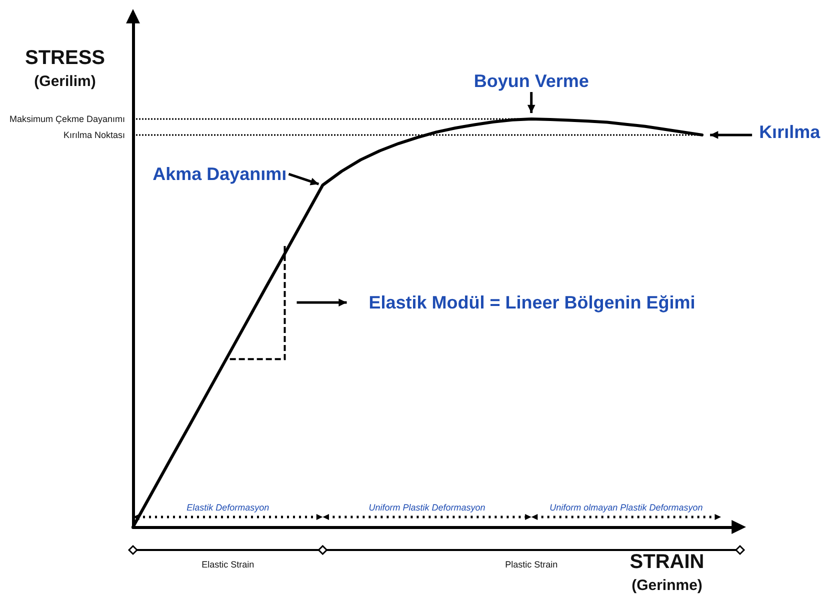  I want to click on annotation: Akma Dayanımı, so click(219, 174).